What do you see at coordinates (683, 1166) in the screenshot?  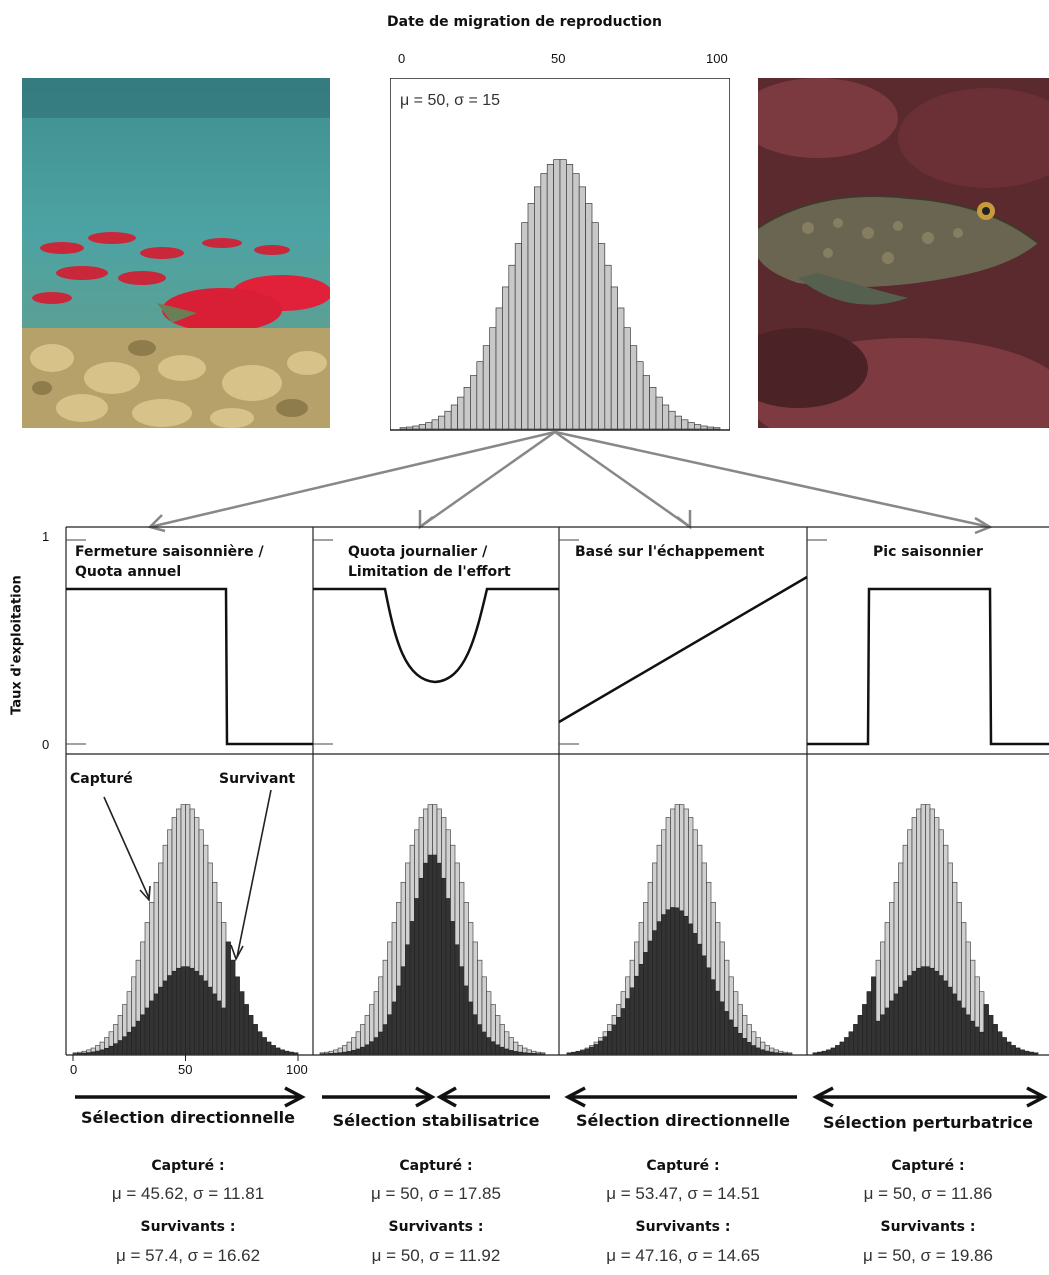 I see `captured-header-3: Capturé :` at bounding box center [683, 1166].